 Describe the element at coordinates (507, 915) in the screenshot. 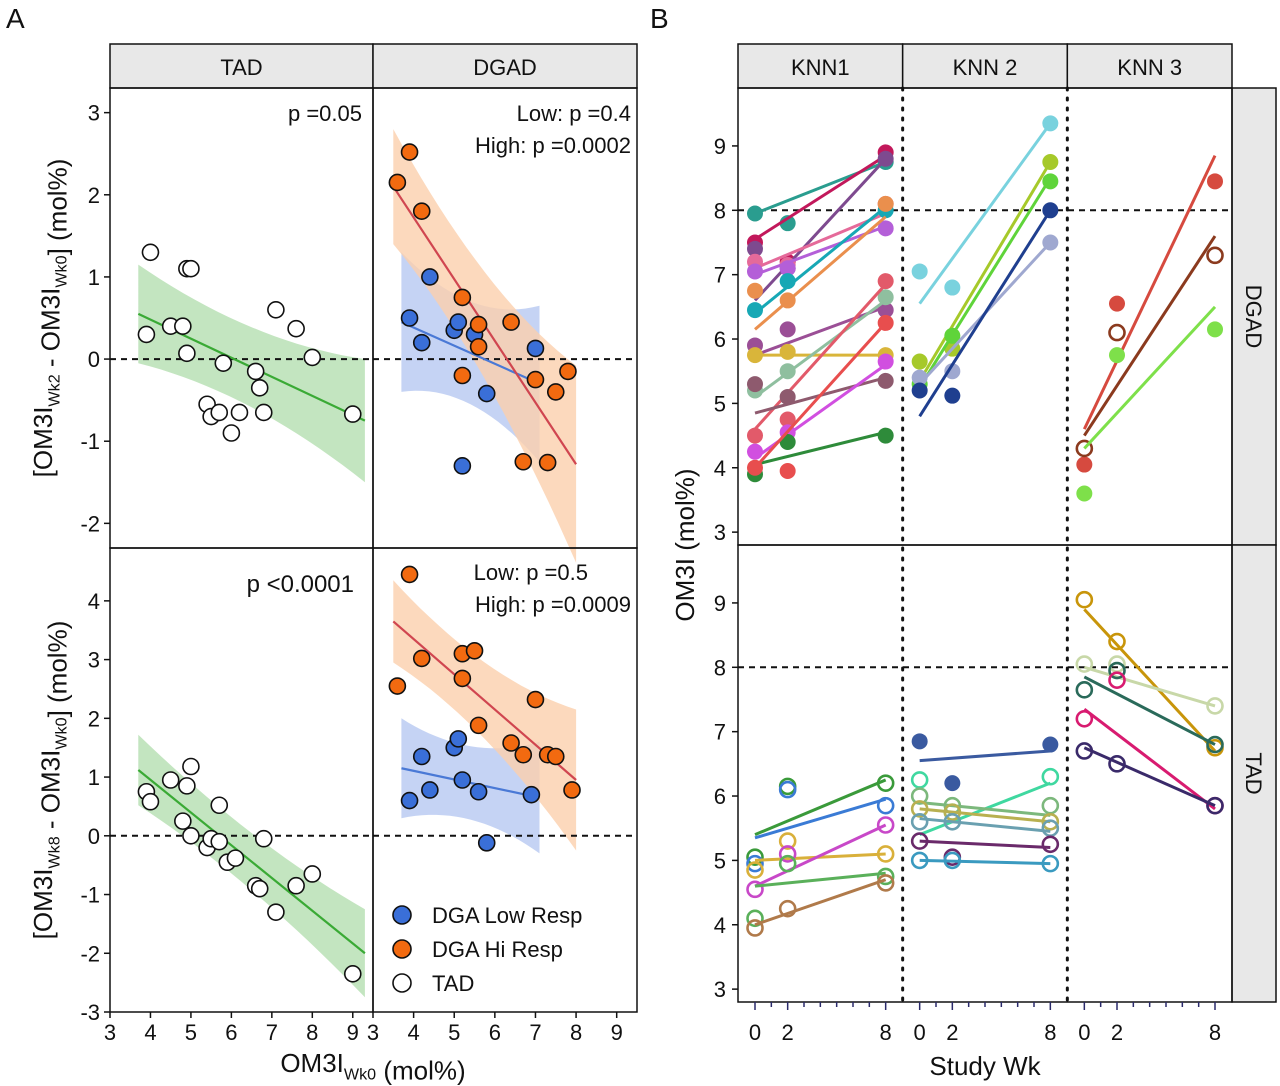

I see `legend-label: DGA Low Resp` at that location.